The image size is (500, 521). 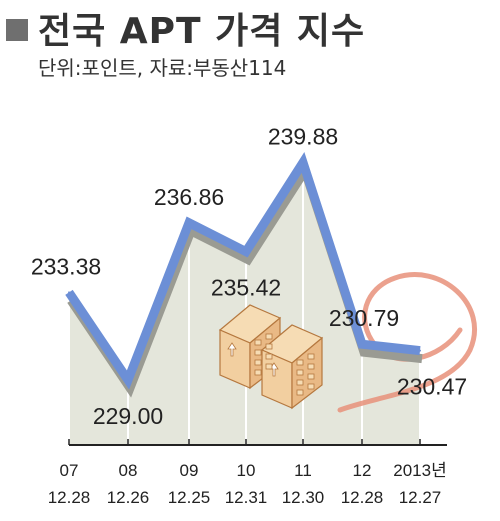 What do you see at coordinates (189, 197) in the screenshot?
I see `data-label: 236.86` at bounding box center [189, 197].